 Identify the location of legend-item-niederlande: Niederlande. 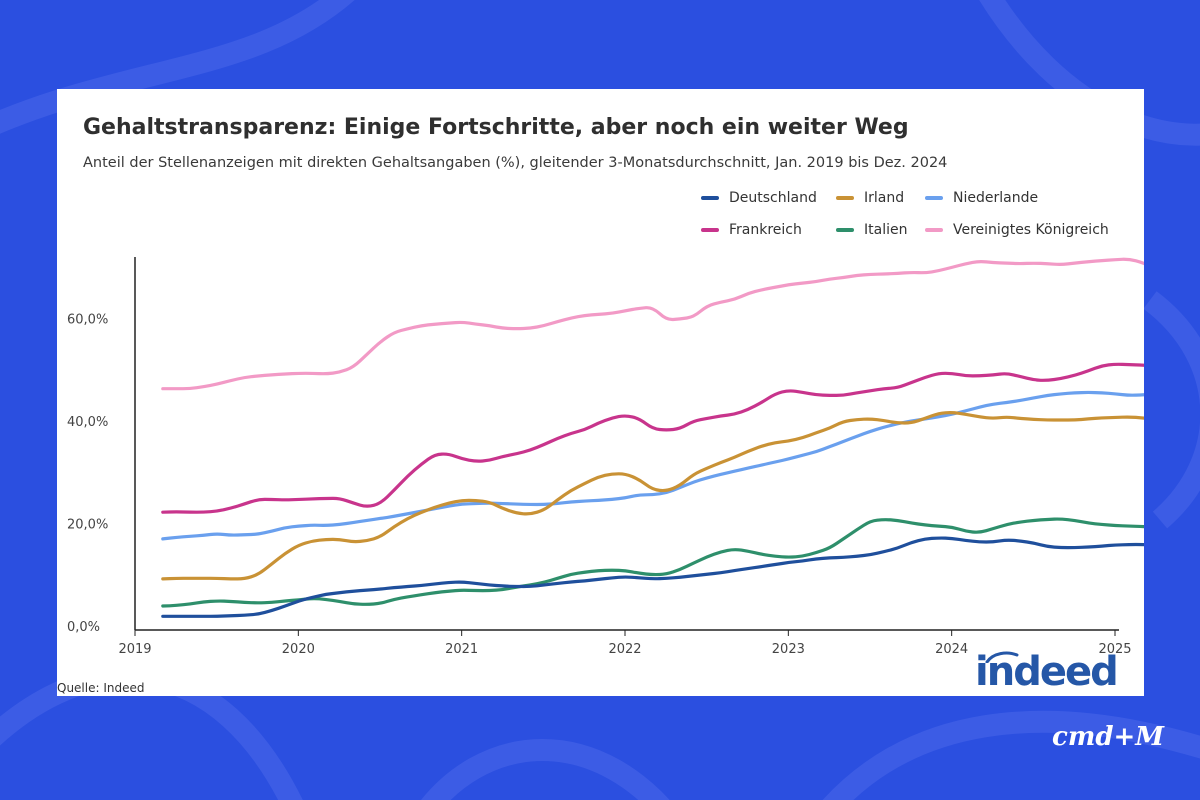
(981, 198).